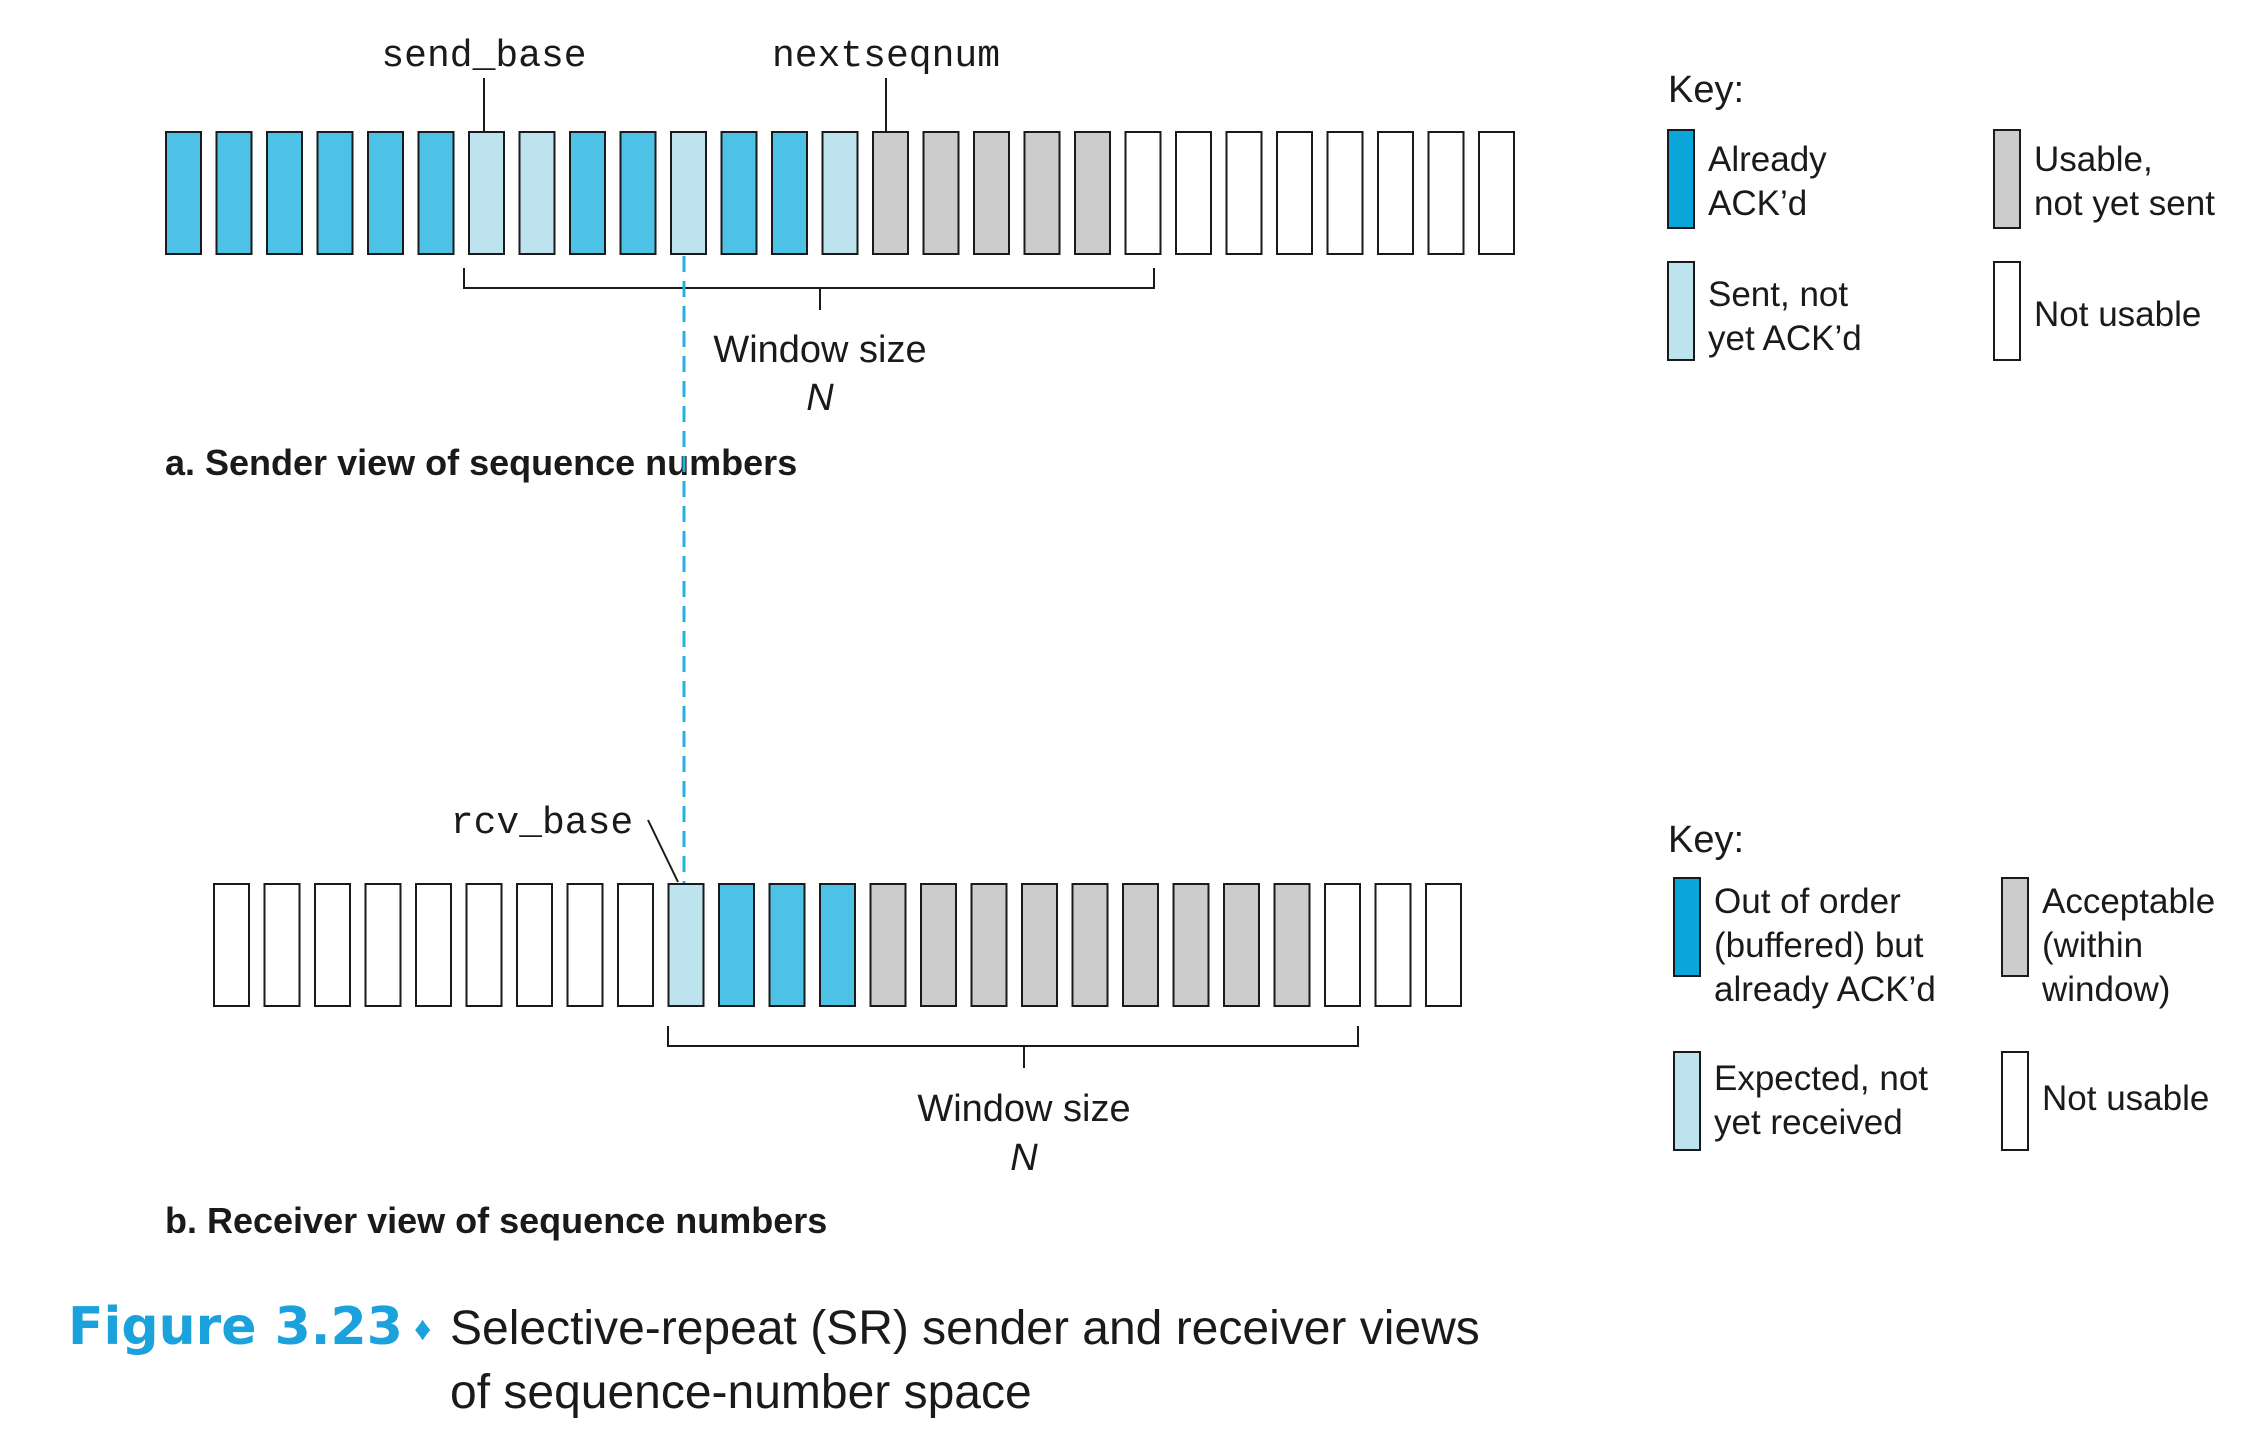 The image size is (2246, 1456). Describe the element at coordinates (483, 56) in the screenshot. I see `send-base-label: send_base` at that location.